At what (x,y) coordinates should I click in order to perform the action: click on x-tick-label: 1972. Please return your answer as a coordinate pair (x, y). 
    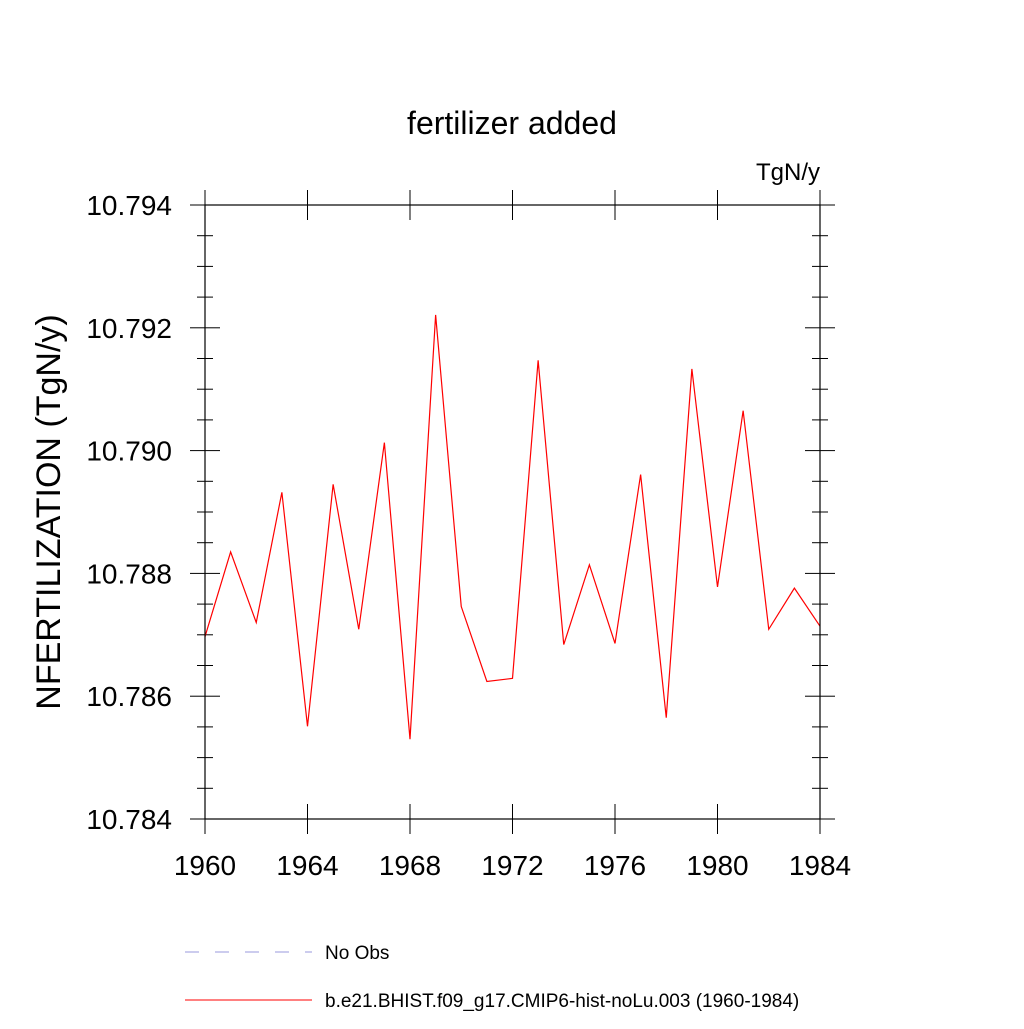
    Looking at the image, I should click on (512, 865).